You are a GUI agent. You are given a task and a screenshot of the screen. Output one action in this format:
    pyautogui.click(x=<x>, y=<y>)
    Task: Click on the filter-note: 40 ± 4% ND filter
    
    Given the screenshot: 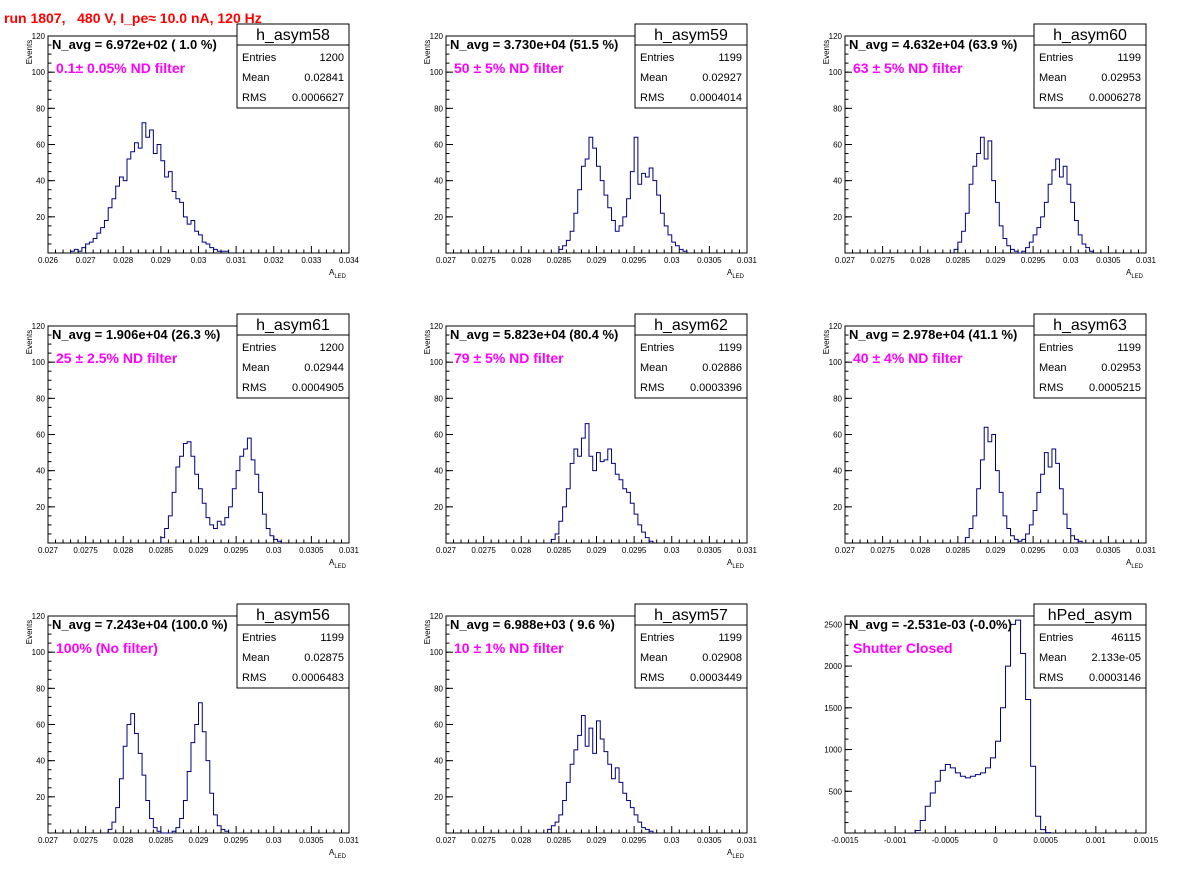 What is the action you would take?
    pyautogui.click(x=908, y=358)
    